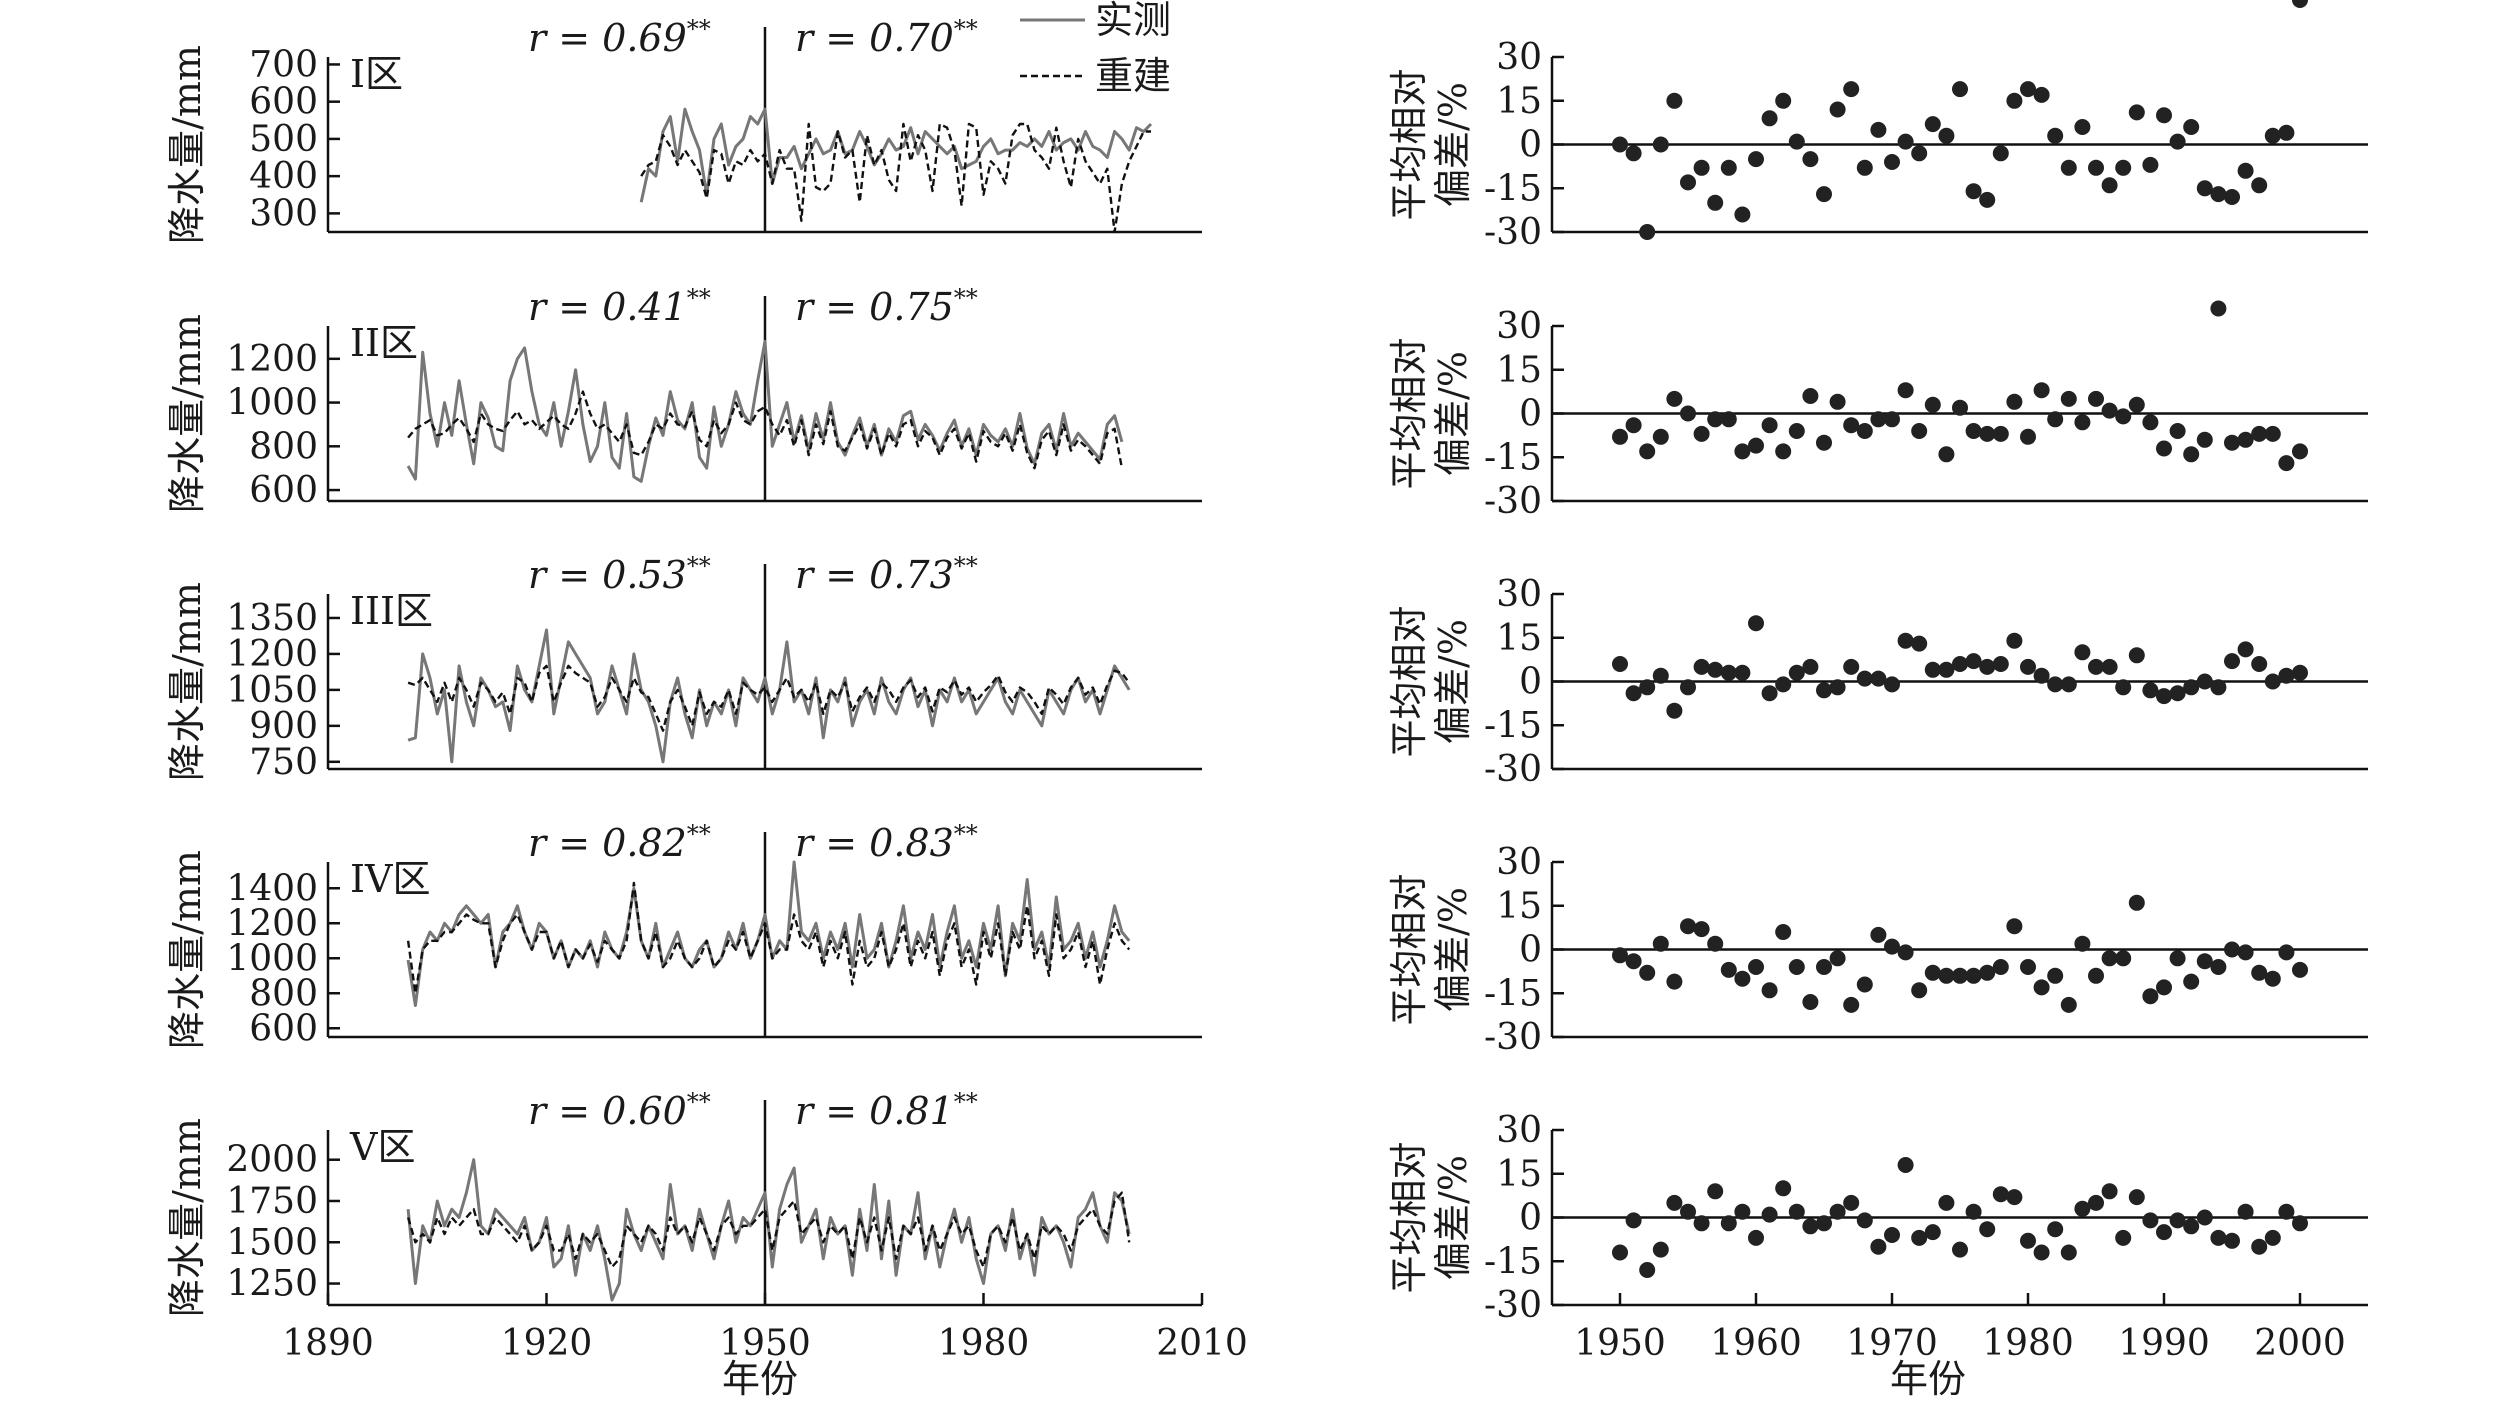  I want to click on scatter-panel-1-ylabel-line1: 平均相对, so click(1409, 144).